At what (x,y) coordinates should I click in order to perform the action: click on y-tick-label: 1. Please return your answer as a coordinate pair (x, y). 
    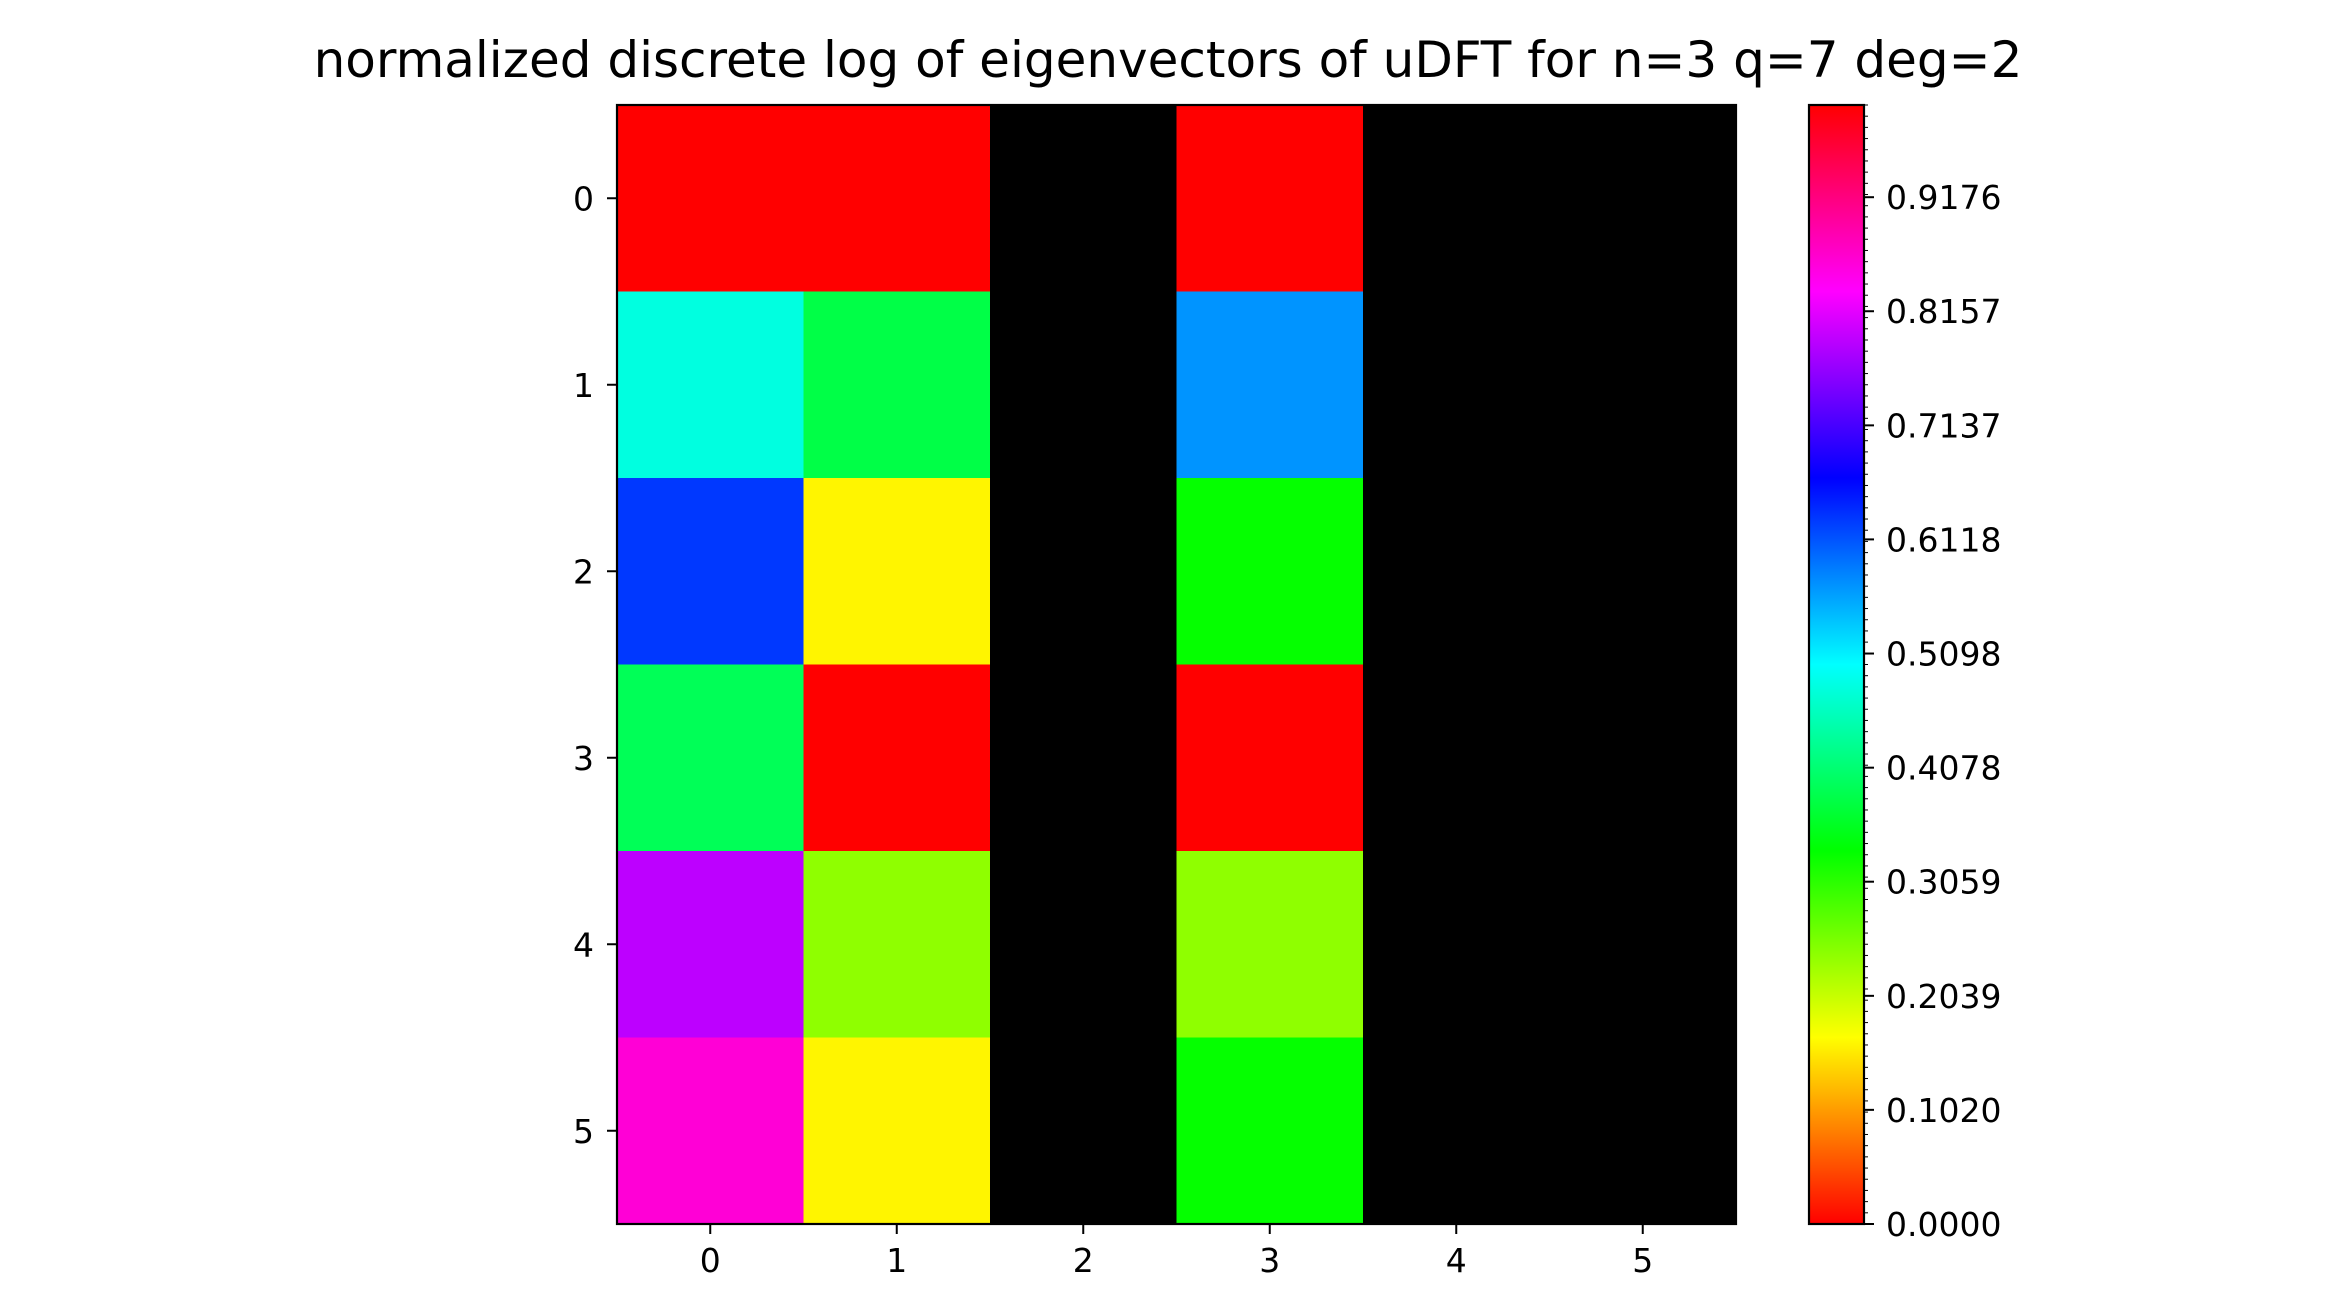
    Looking at the image, I should click on (583, 385).